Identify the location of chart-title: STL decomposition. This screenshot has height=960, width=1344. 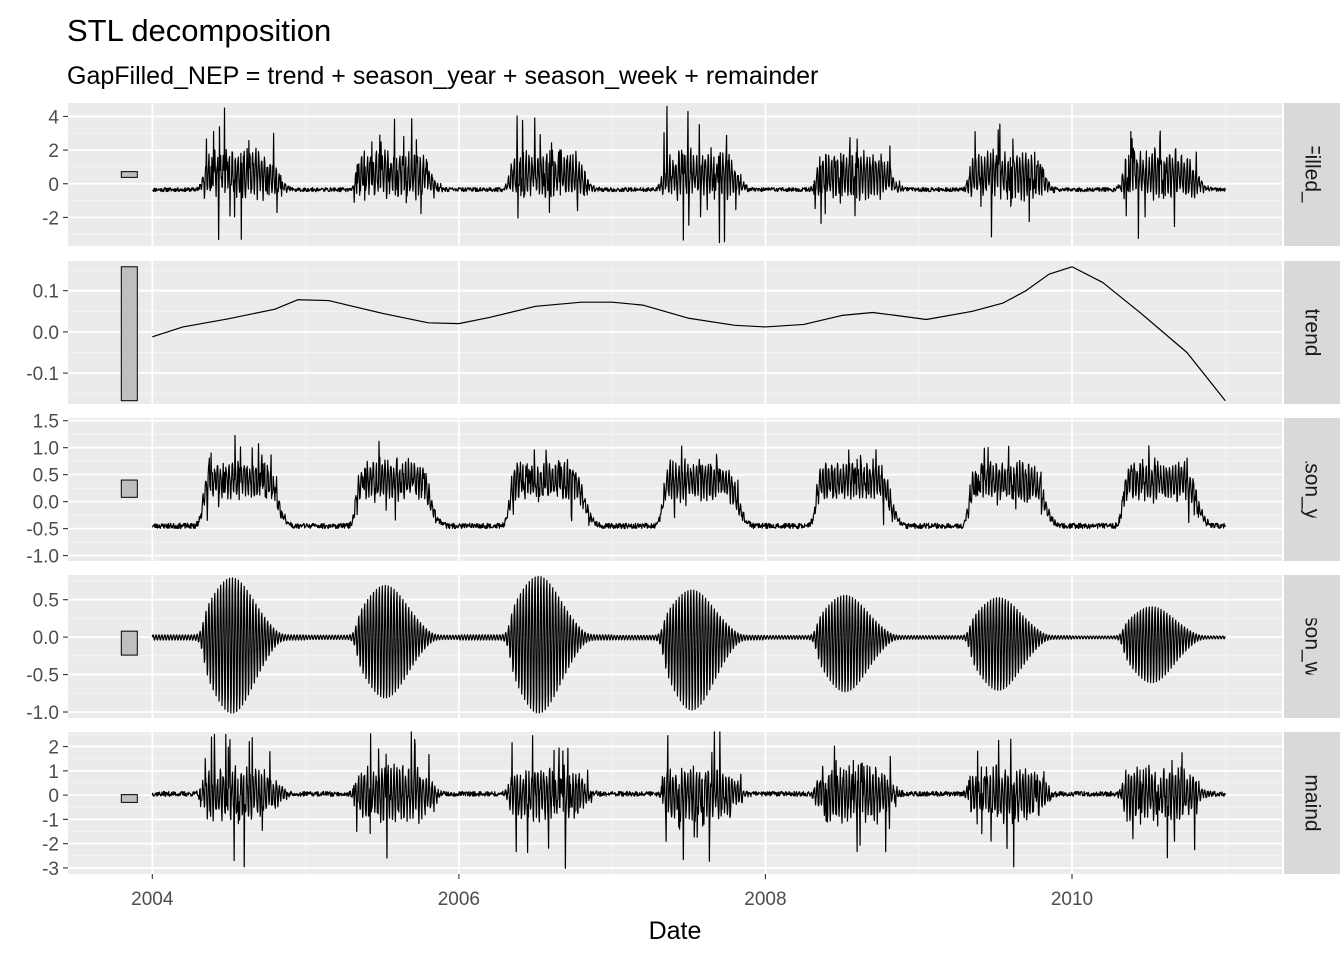
(199, 30).